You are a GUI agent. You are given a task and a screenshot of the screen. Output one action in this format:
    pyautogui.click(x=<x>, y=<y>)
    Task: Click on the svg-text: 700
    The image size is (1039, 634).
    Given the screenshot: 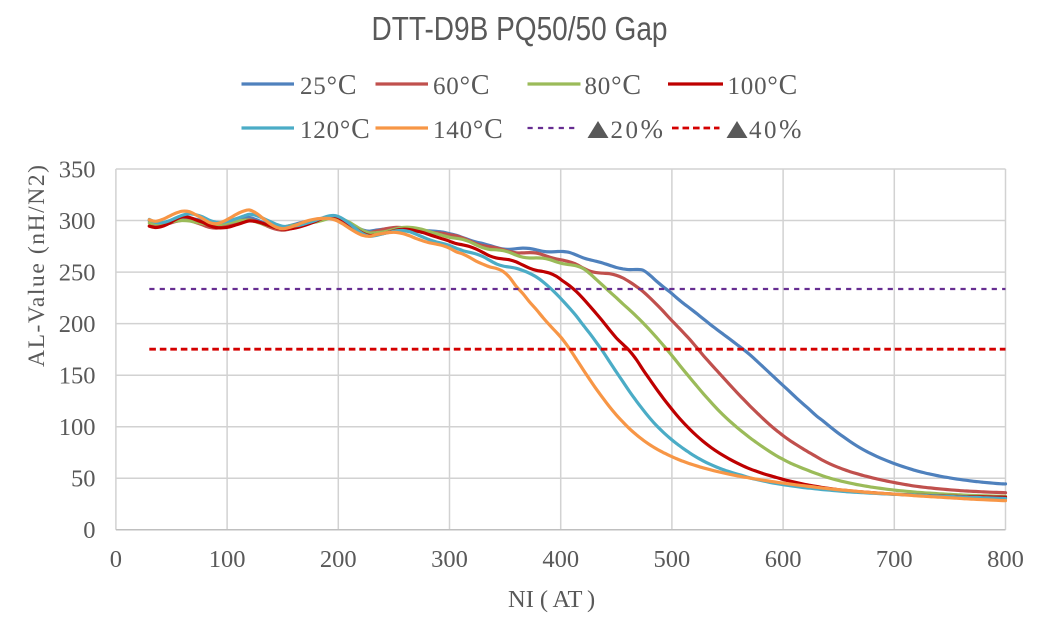 What is the action you would take?
    pyautogui.click(x=894, y=559)
    